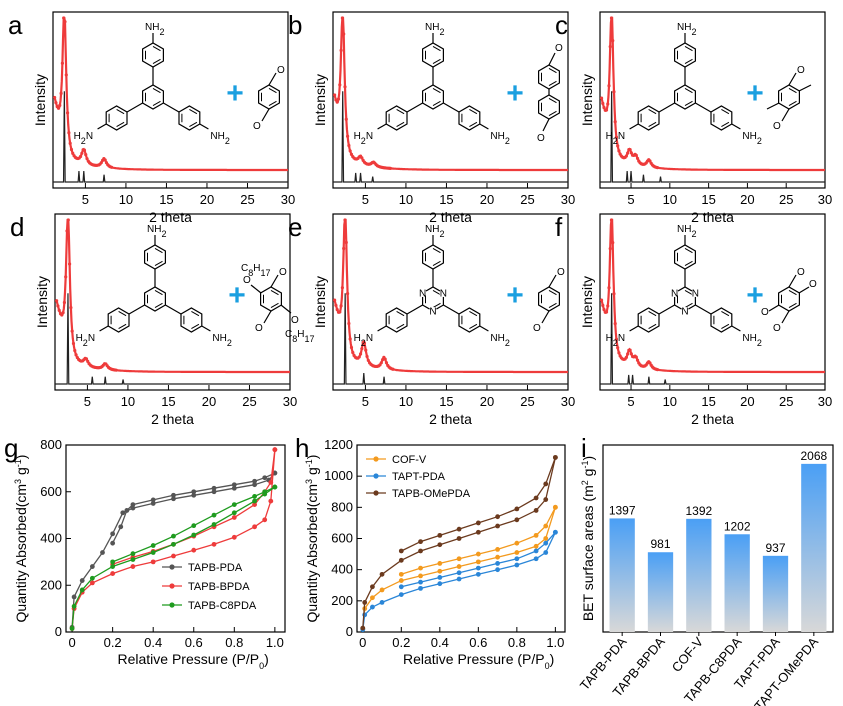 The image size is (843, 706). I want to click on alkyl-chain-label-part: C, so click(288, 334).